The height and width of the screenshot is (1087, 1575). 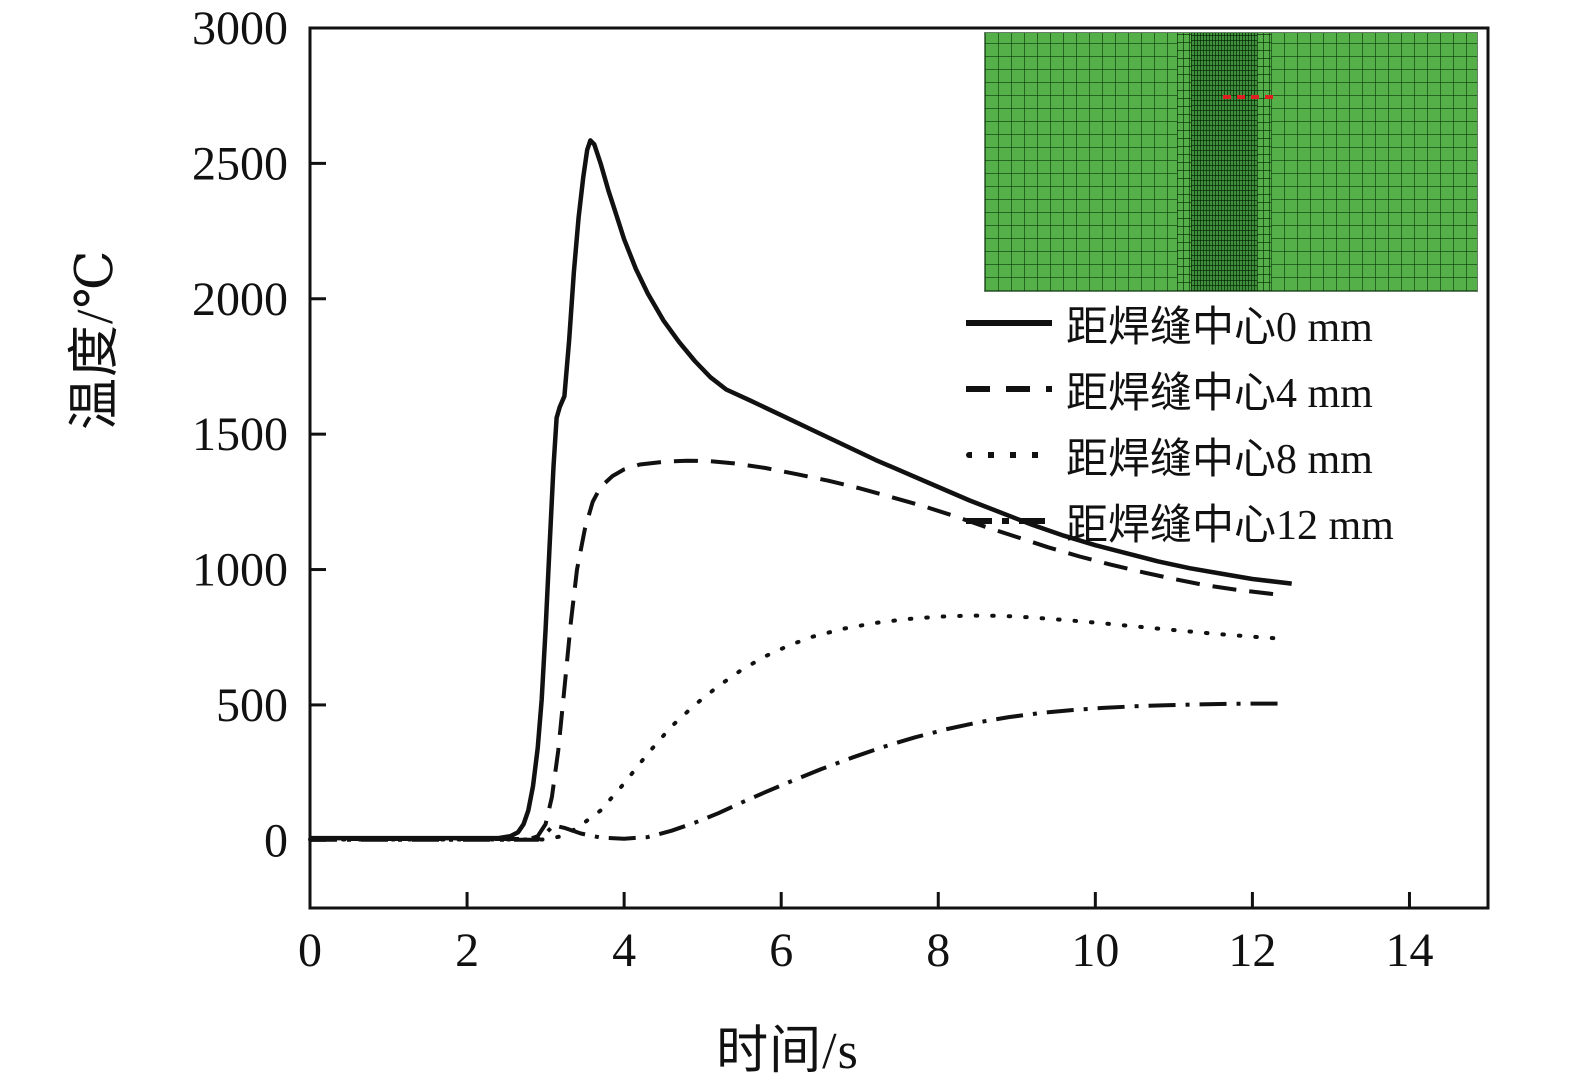 I want to click on x-tick-label: 8, so click(x=938, y=950).